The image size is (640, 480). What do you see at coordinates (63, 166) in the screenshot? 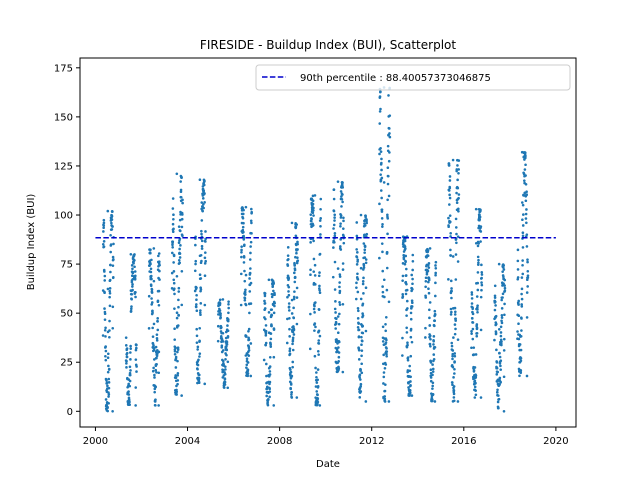
I see `y-tick-label: 125` at bounding box center [63, 166].